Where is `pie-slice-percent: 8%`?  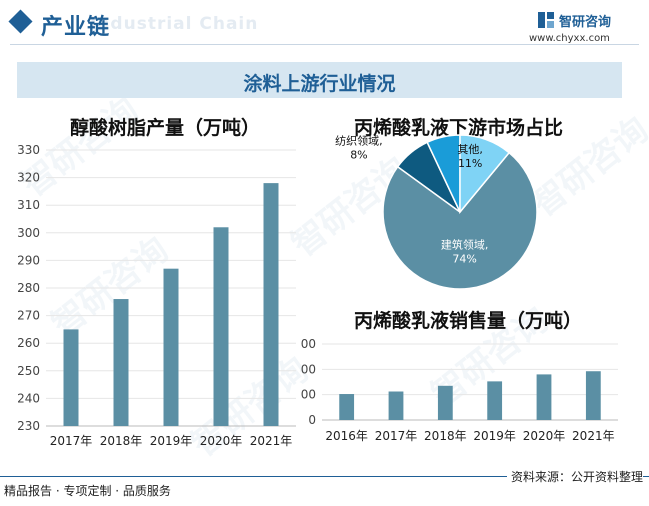
pie-slice-percent: 8% is located at coordinates (358, 155).